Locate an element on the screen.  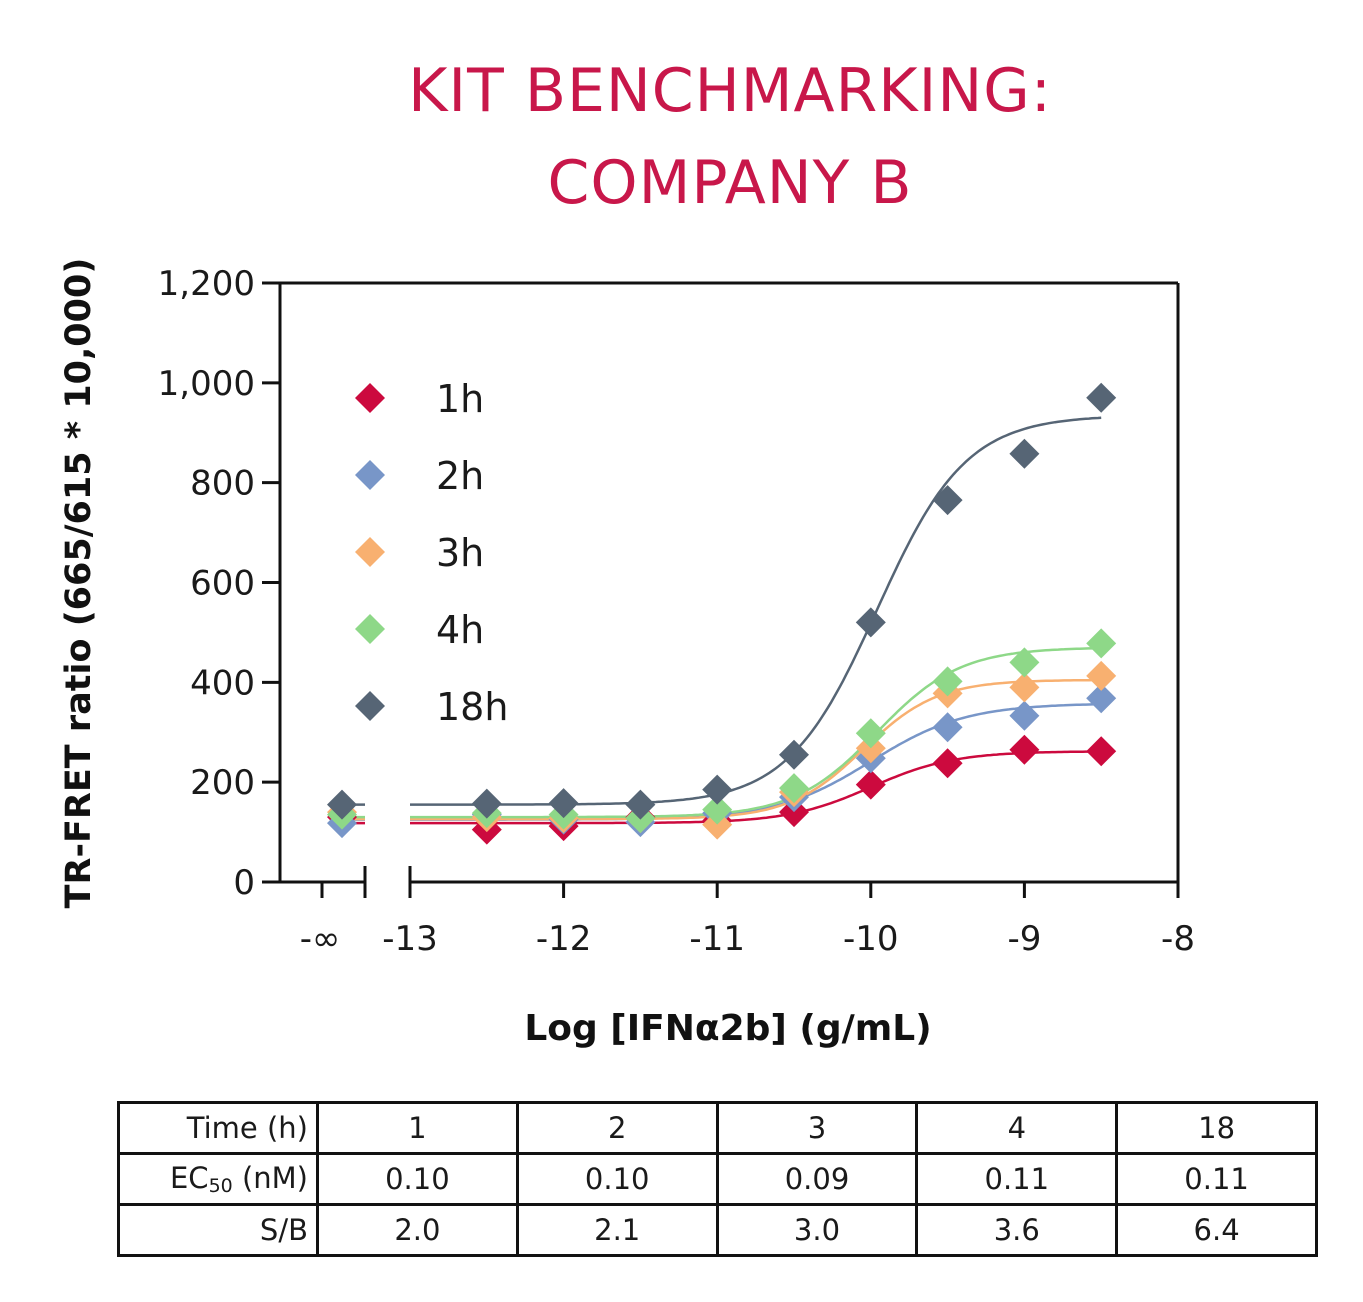
row-header-ec50: EC50 (nM) is located at coordinates (218, 1179).